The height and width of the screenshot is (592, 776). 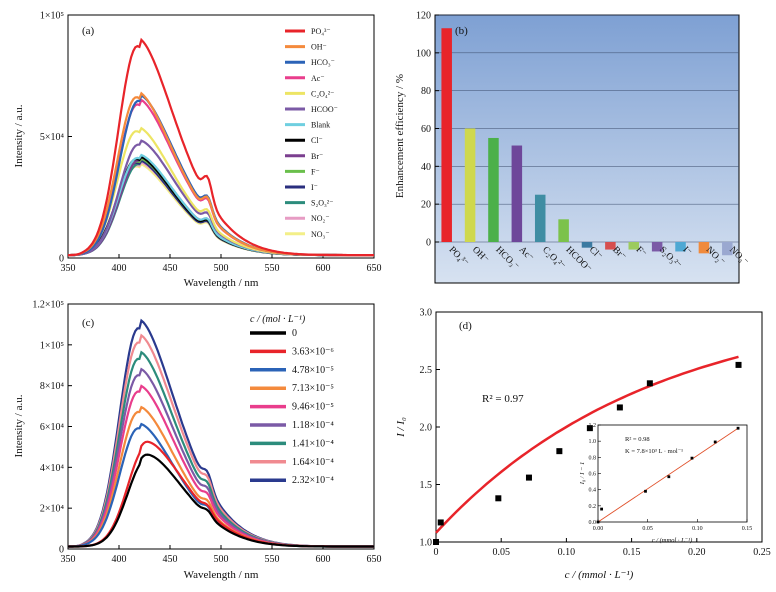 I want to click on inset-x-tick-label: 0.15, so click(x=747, y=529).